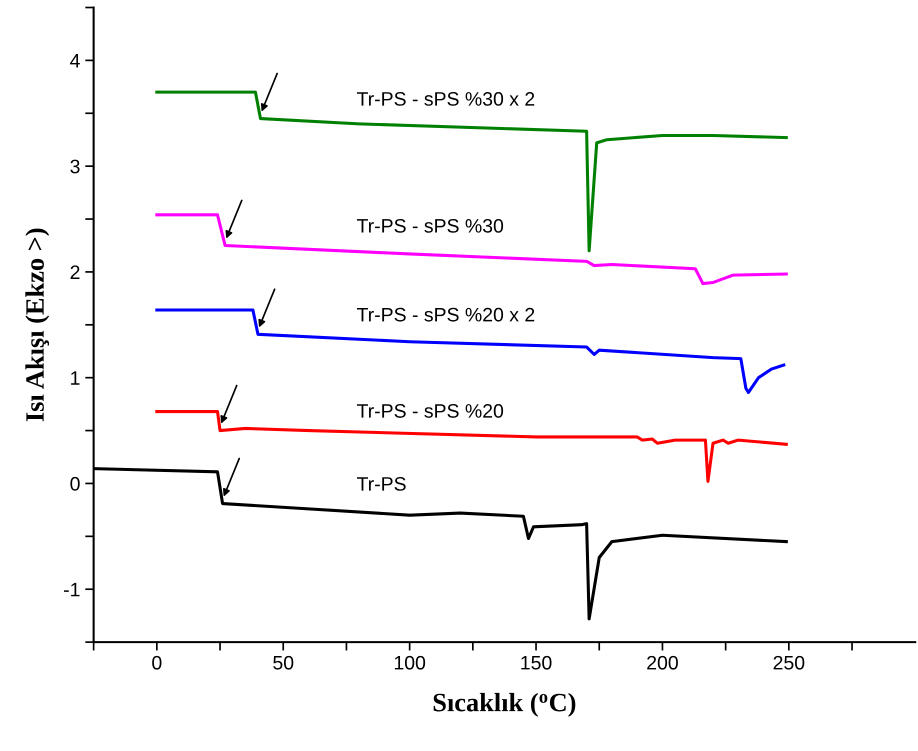 This screenshot has width=918, height=751. I want to click on y-tick-label: 3, so click(75, 167).